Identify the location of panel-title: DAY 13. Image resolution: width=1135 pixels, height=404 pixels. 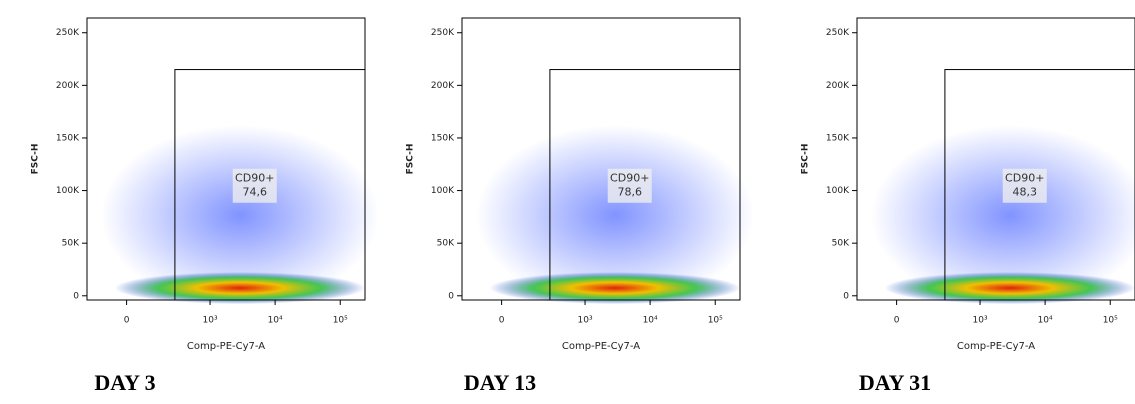
(500, 382).